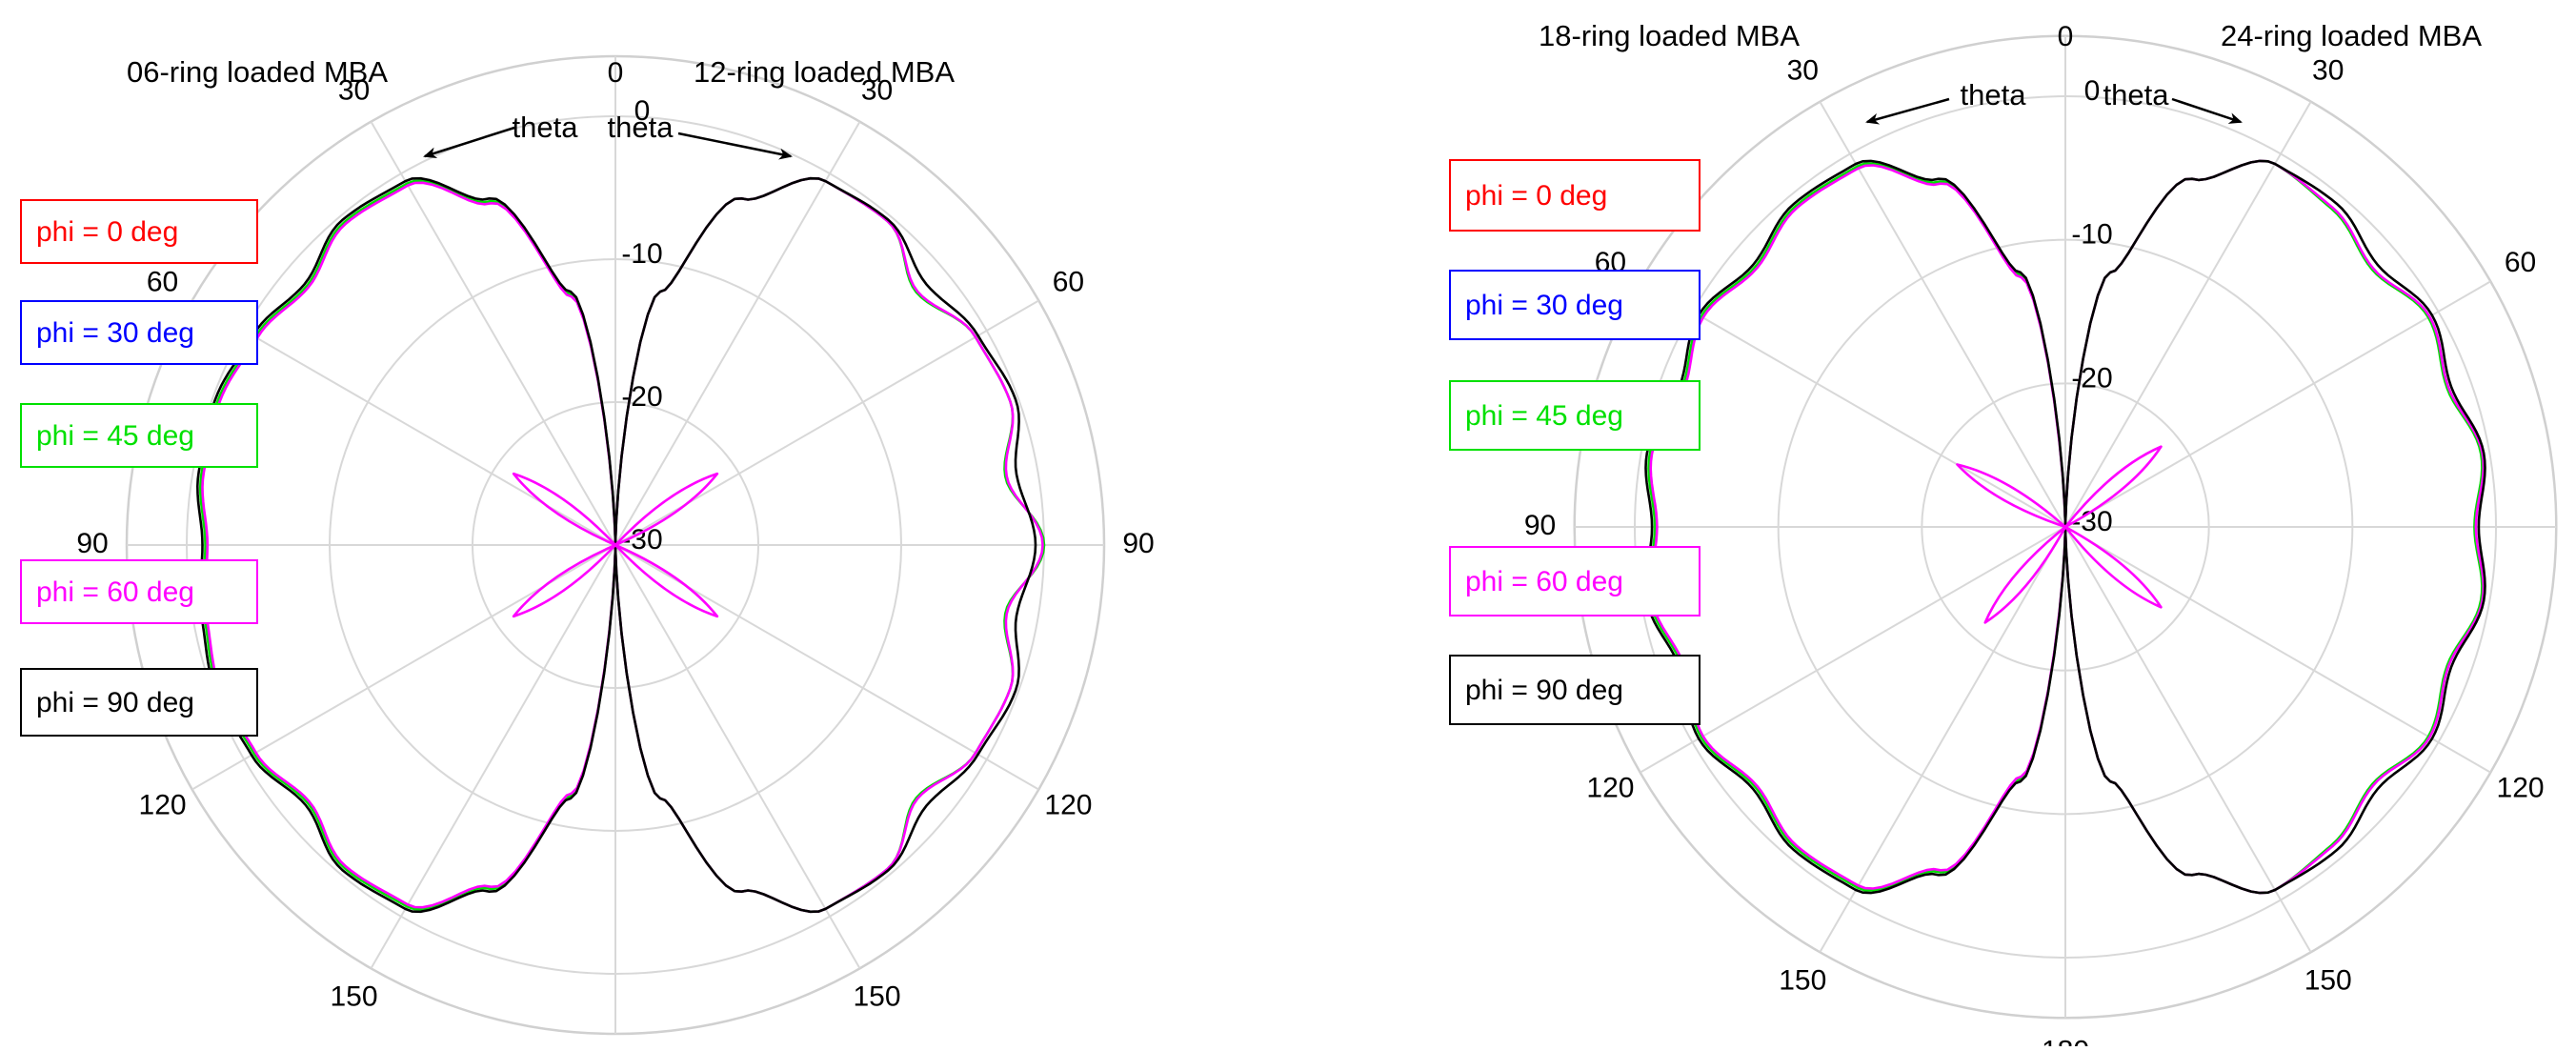 This screenshot has height=1051, width=2576. I want to click on subplot-title-right: 24-ring loaded MBA, so click(2352, 35).